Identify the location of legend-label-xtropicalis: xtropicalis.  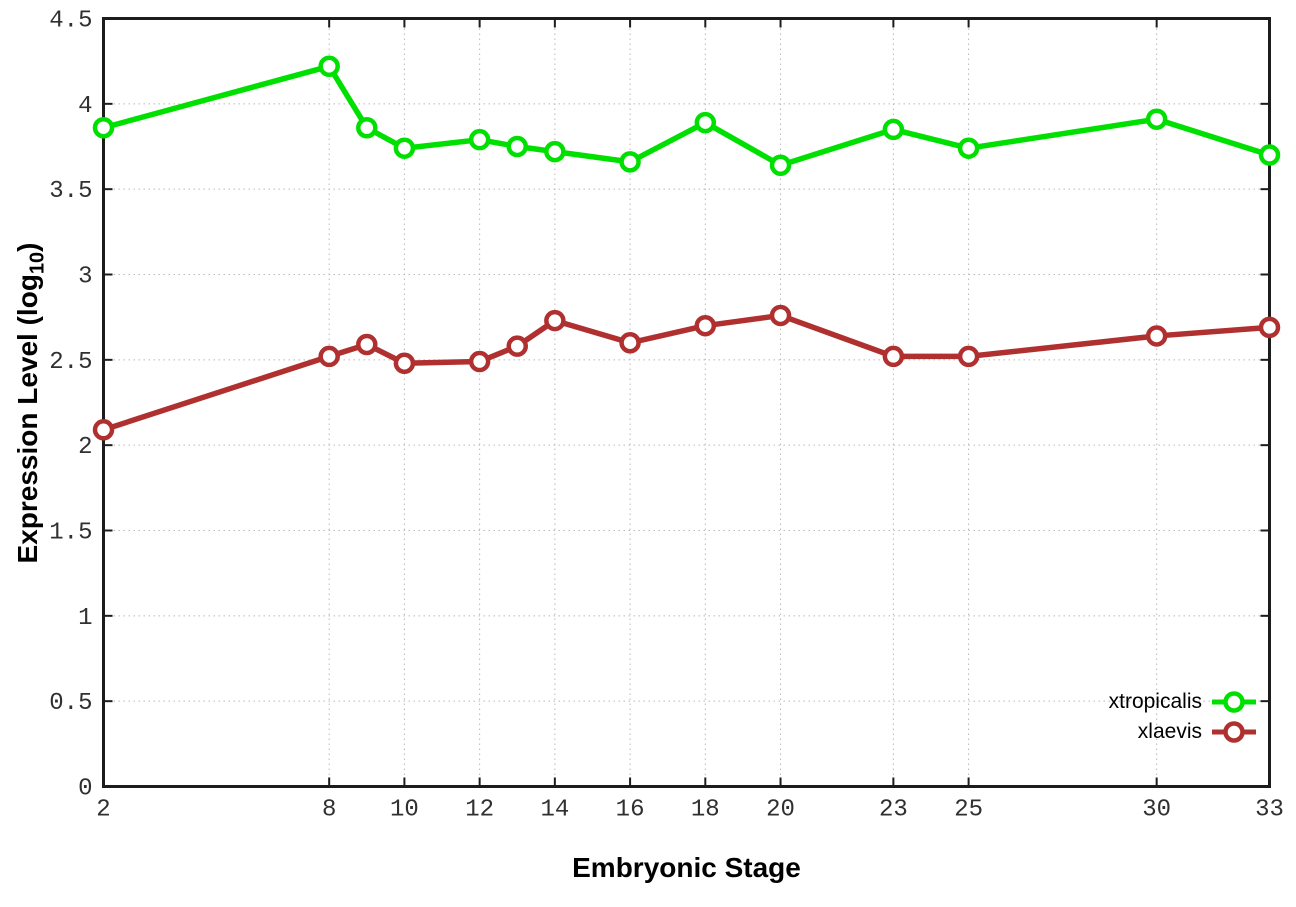
(1155, 701).